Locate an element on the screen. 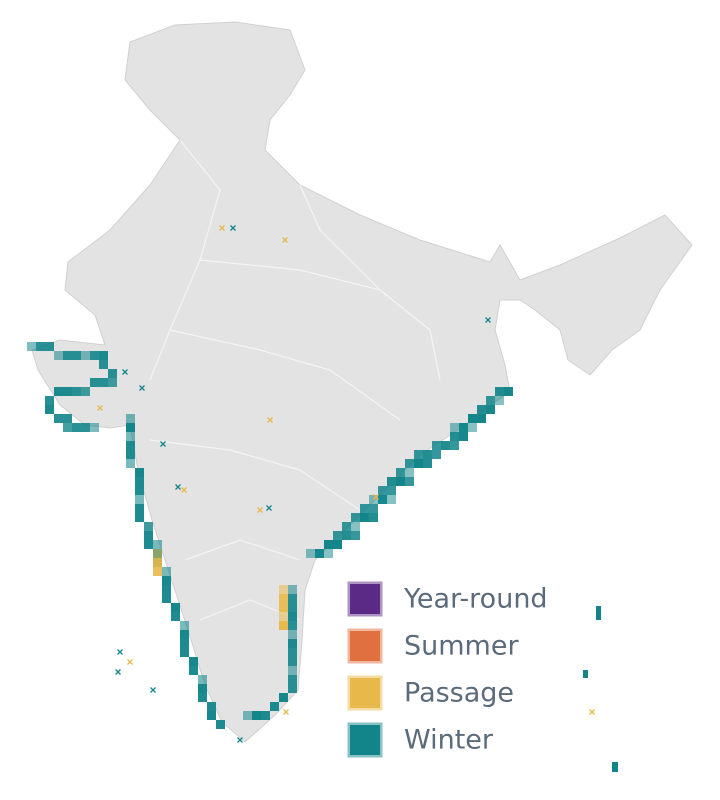 The height and width of the screenshot is (800, 720). legend-label: Year-round is located at coordinates (475, 599).